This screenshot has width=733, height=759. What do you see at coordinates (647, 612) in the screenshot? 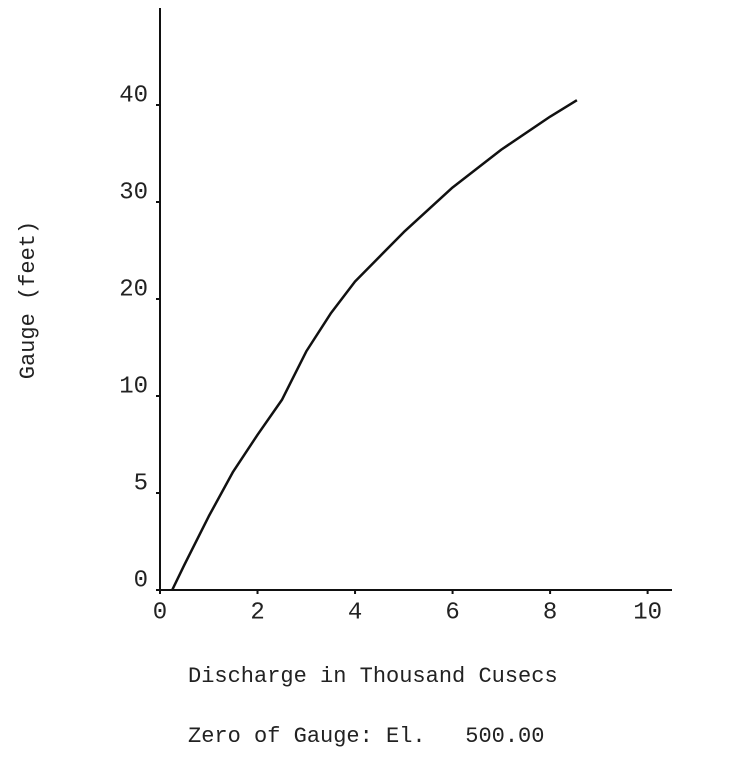
I see `x-tick-label: 10` at bounding box center [647, 612].